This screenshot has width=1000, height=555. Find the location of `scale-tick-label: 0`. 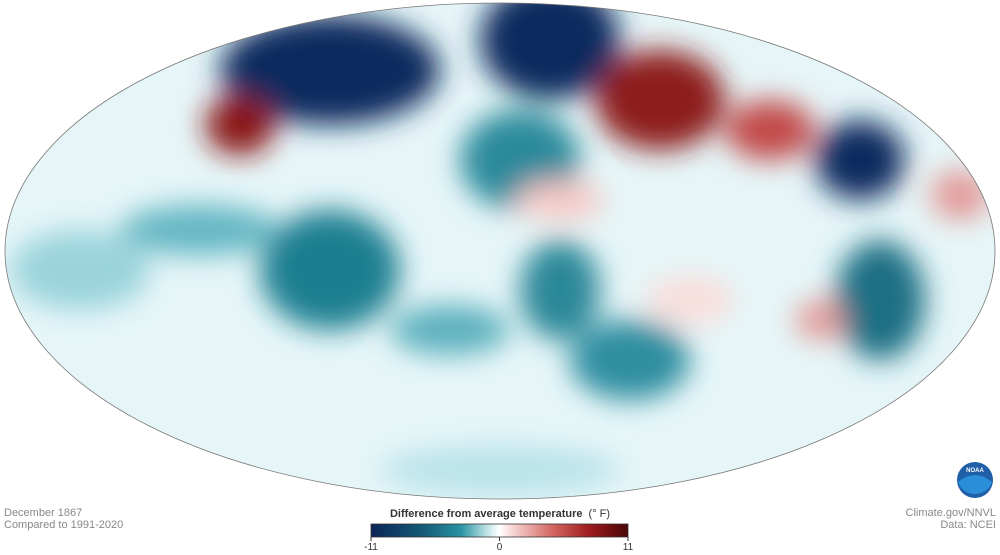

scale-tick-label: 0 is located at coordinates (500, 547).